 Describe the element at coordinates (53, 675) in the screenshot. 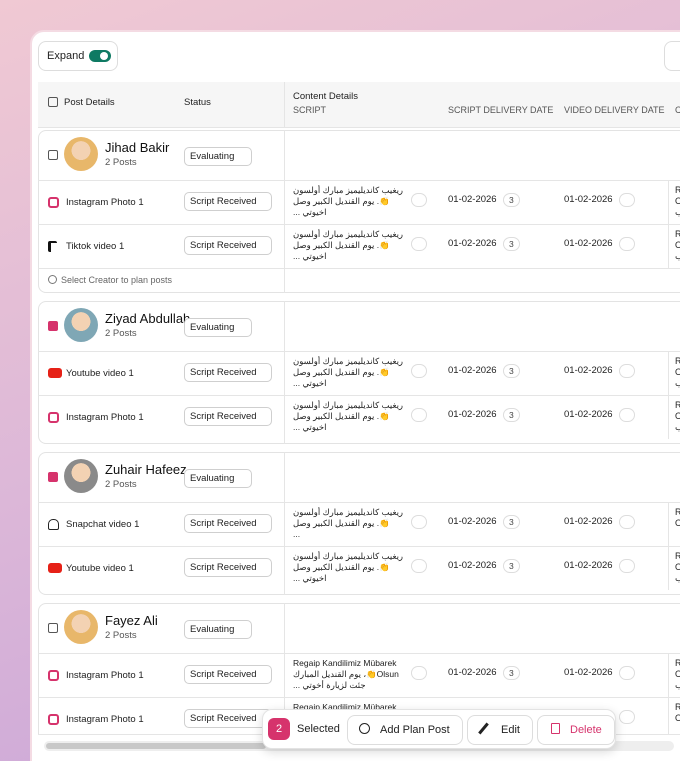

I see `instagram-icon` at that location.